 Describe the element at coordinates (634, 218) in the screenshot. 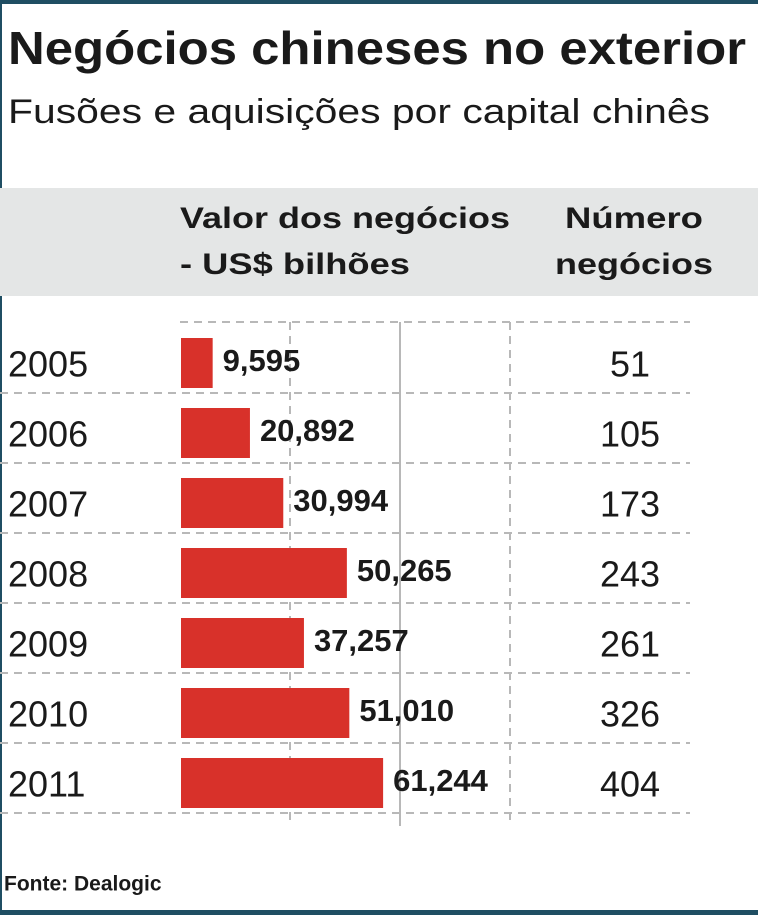

I see `count-header: Número` at that location.